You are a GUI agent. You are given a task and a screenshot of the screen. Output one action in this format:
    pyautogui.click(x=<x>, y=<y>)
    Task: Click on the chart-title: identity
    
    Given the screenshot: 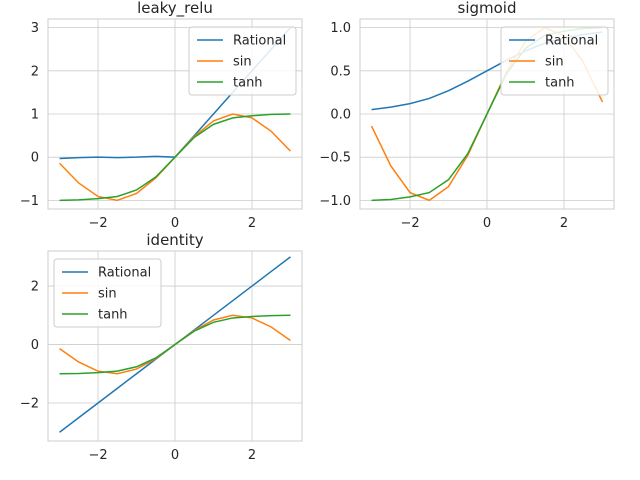 What is the action you would take?
    pyautogui.click(x=174, y=240)
    